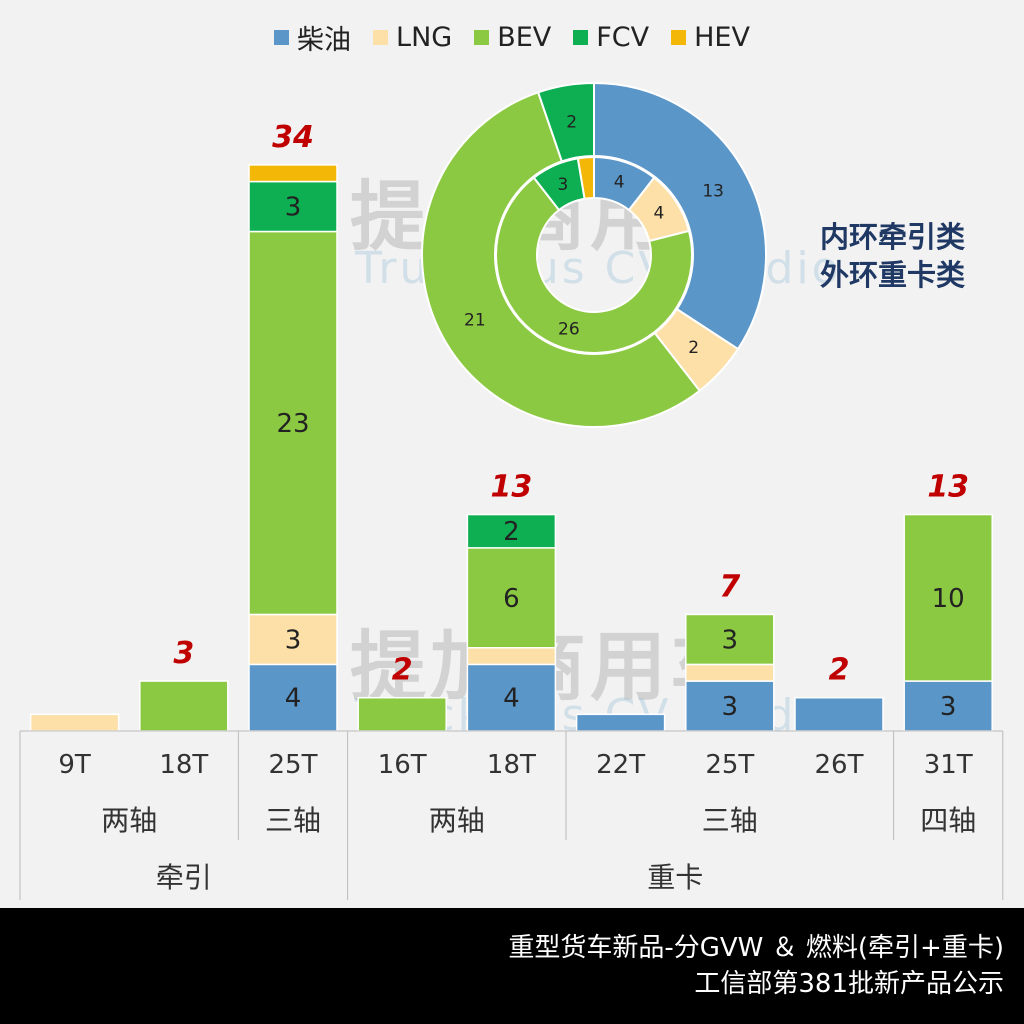  Describe the element at coordinates (293, 137) in the screenshot. I see `bar-total-label: 34` at that location.